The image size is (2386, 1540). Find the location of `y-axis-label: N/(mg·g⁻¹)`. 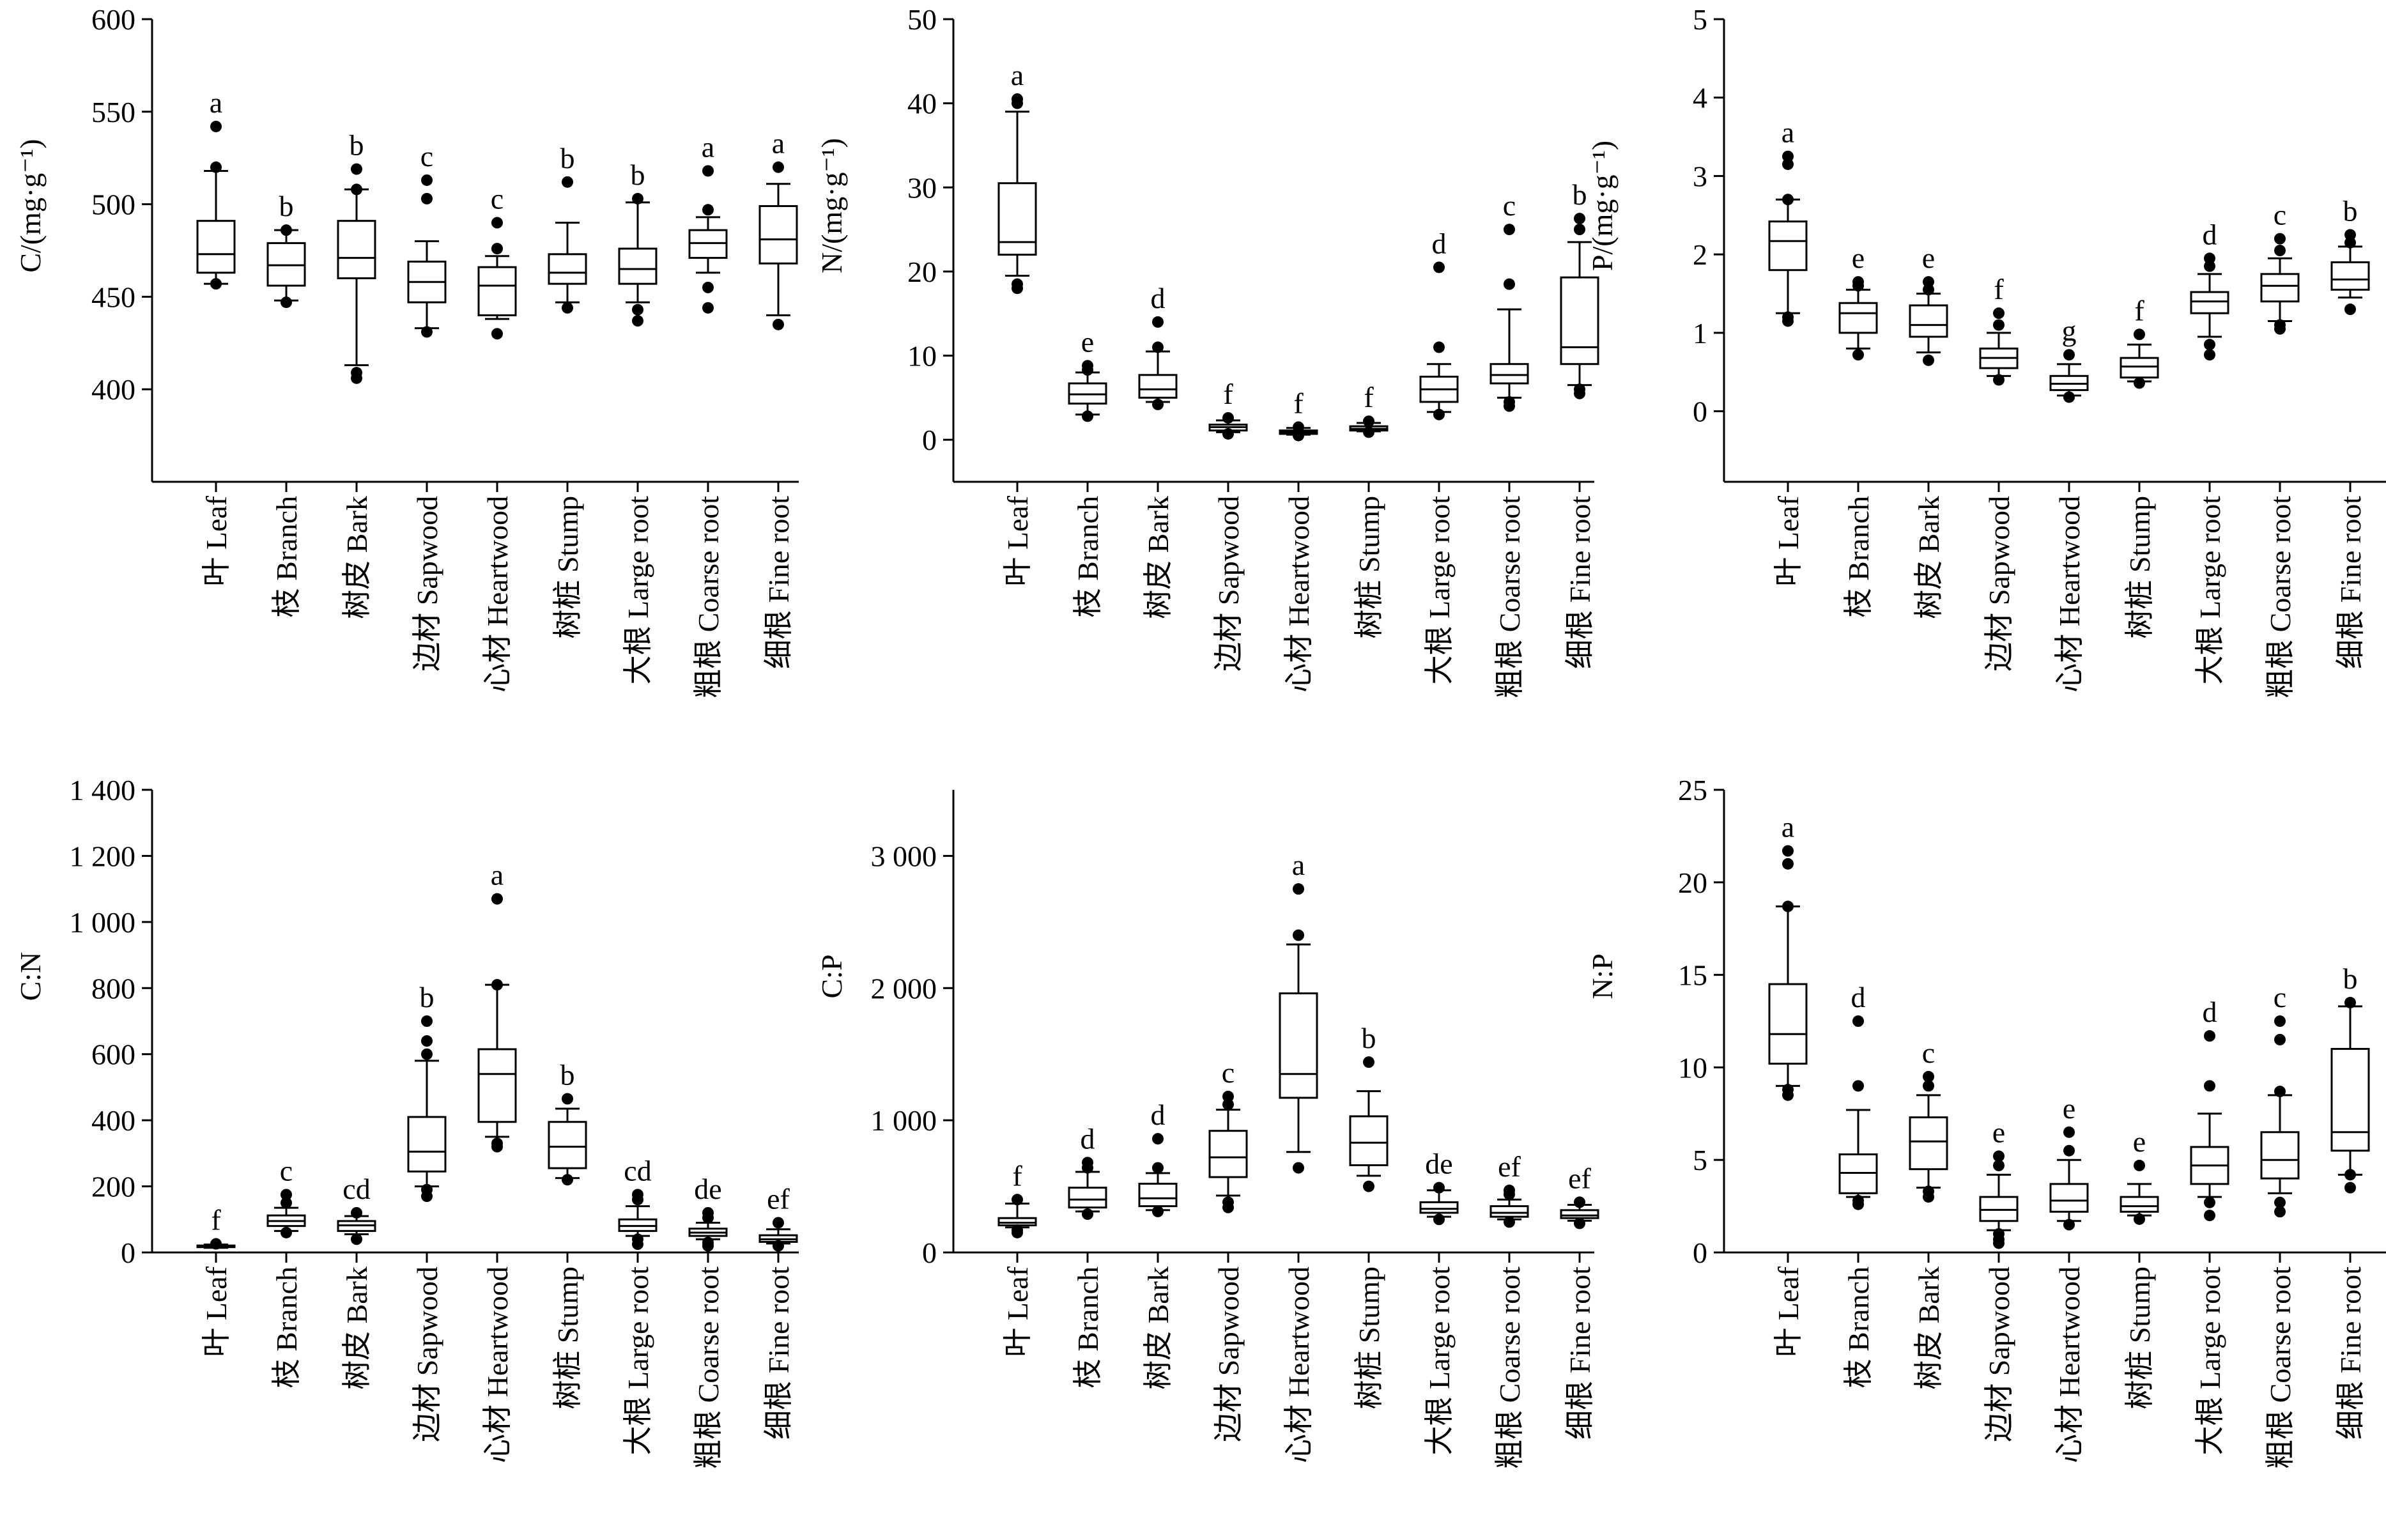

y-axis-label: N/(mg·g⁻¹) is located at coordinates (831, 205).